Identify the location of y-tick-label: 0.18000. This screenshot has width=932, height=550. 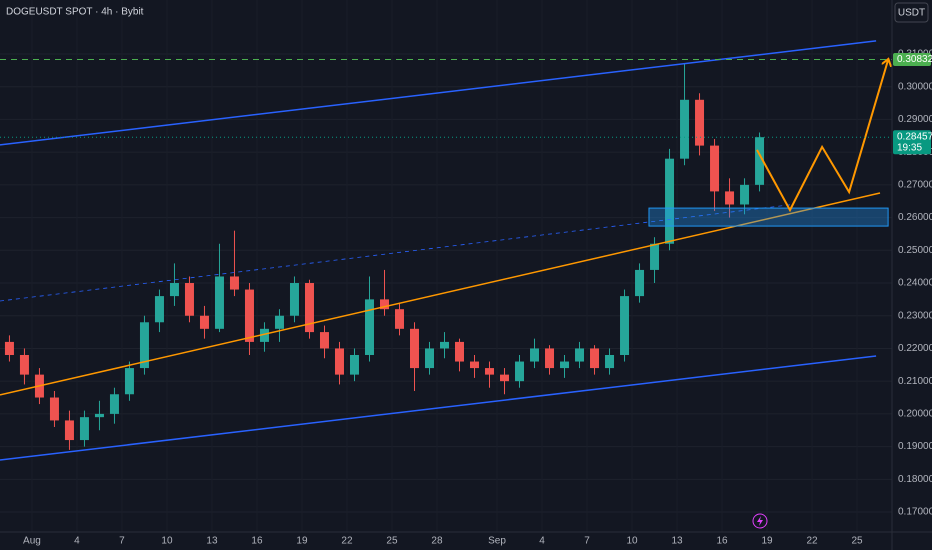
(915, 479).